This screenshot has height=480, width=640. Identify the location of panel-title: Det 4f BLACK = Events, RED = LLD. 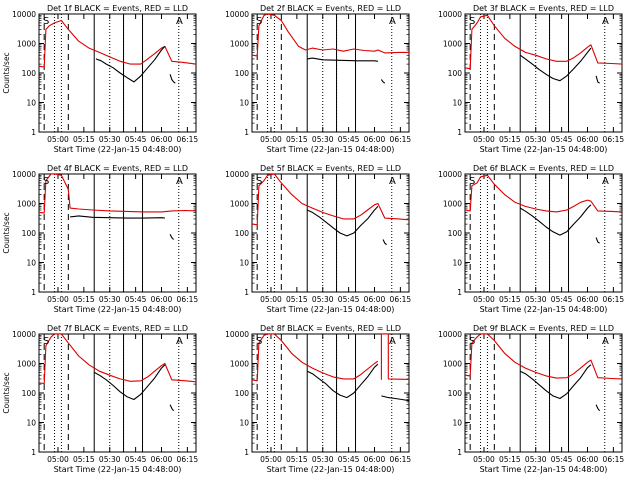
(117, 168).